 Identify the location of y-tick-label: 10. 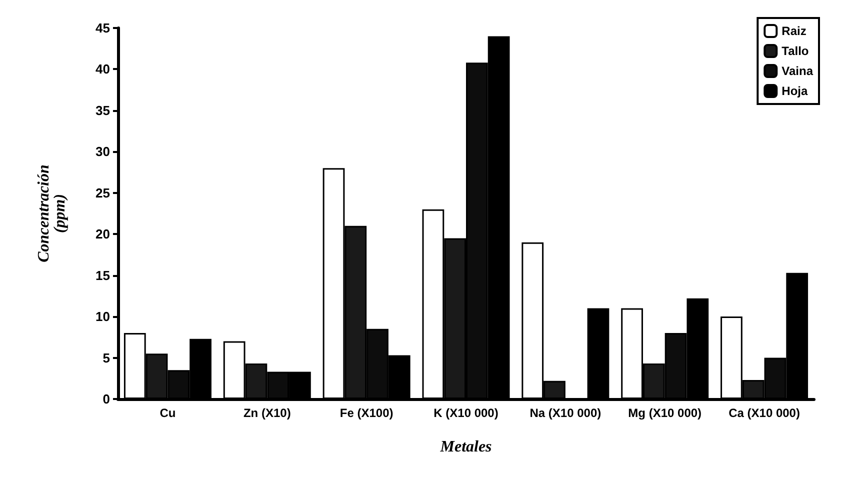
(103, 316).